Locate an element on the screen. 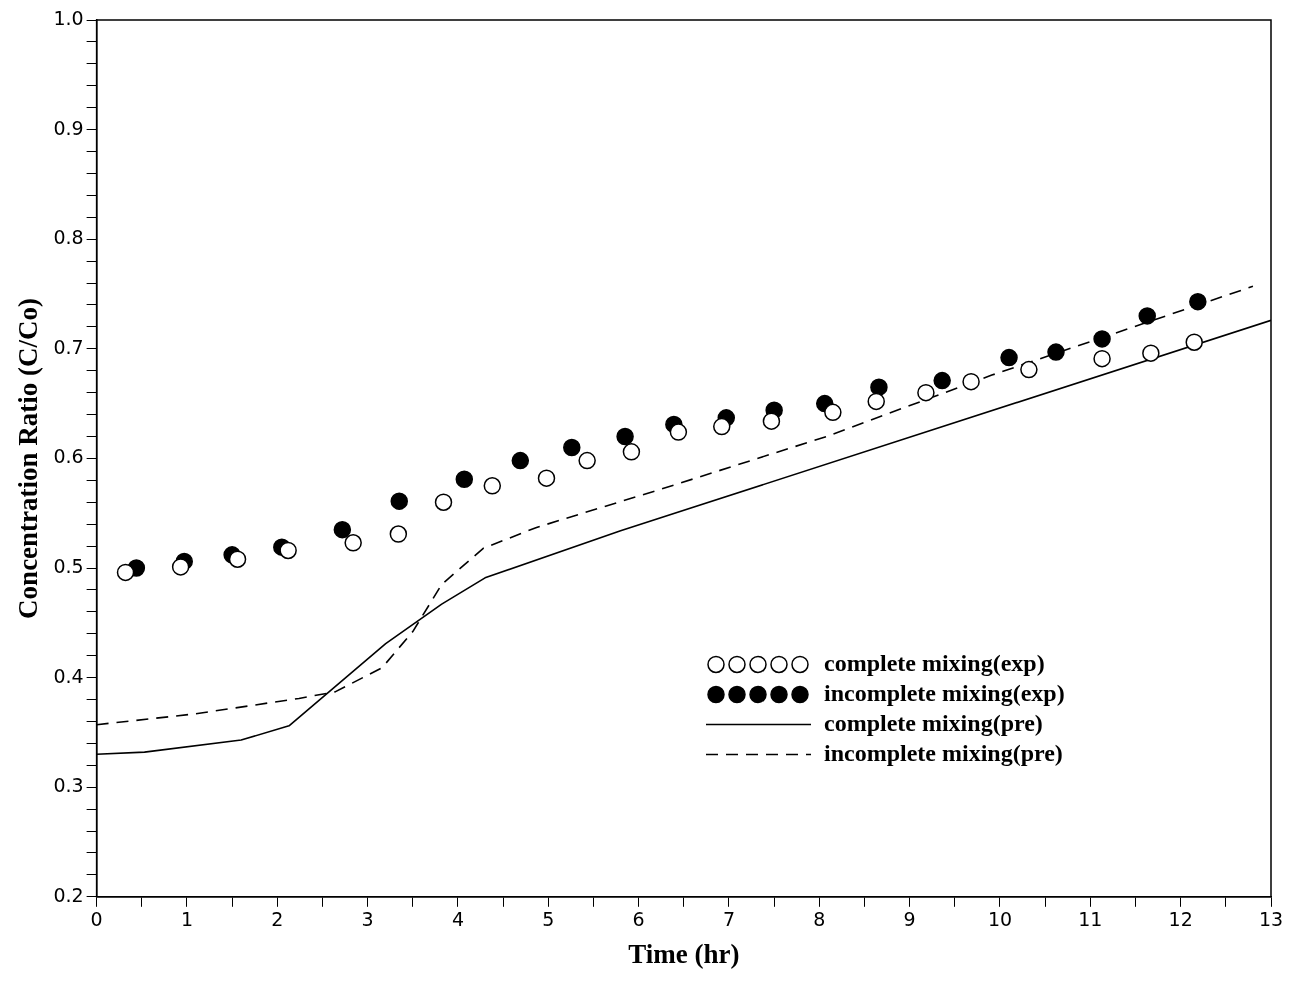 The width and height of the screenshot is (1293, 981). x-tick-label: 8 is located at coordinates (819, 919).